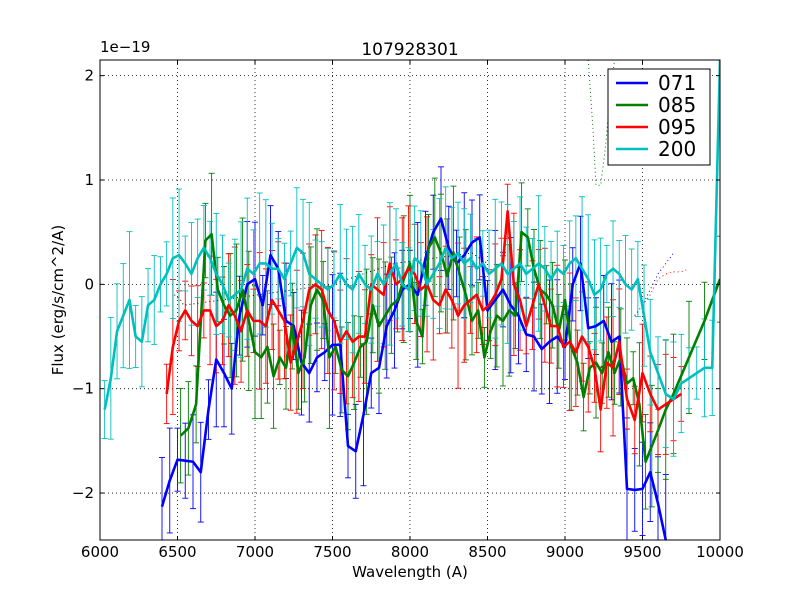 The width and height of the screenshot is (800, 600). What do you see at coordinates (332, 552) in the screenshot?
I see `x-tick-label: 7500` at bounding box center [332, 552].